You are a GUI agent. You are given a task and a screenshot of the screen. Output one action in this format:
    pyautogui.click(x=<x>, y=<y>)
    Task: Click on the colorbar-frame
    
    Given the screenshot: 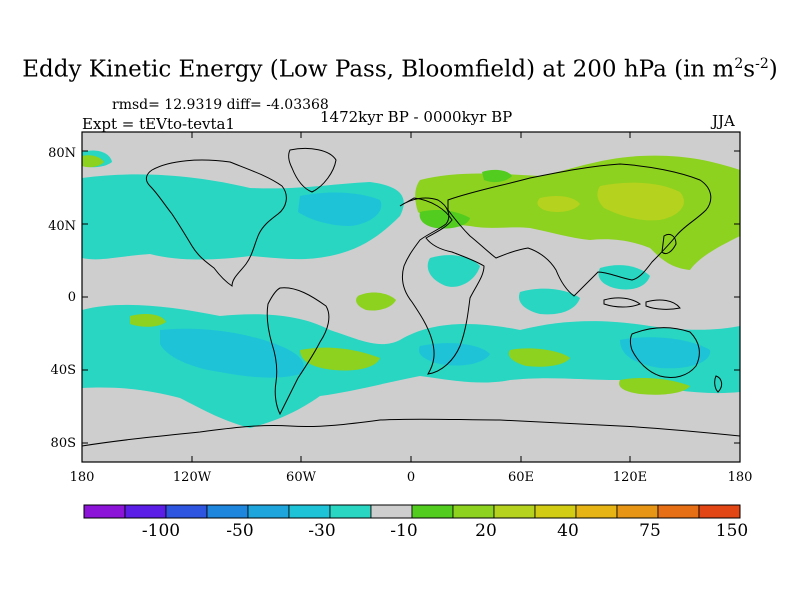 What is the action you would take?
    pyautogui.click(x=412, y=511)
    